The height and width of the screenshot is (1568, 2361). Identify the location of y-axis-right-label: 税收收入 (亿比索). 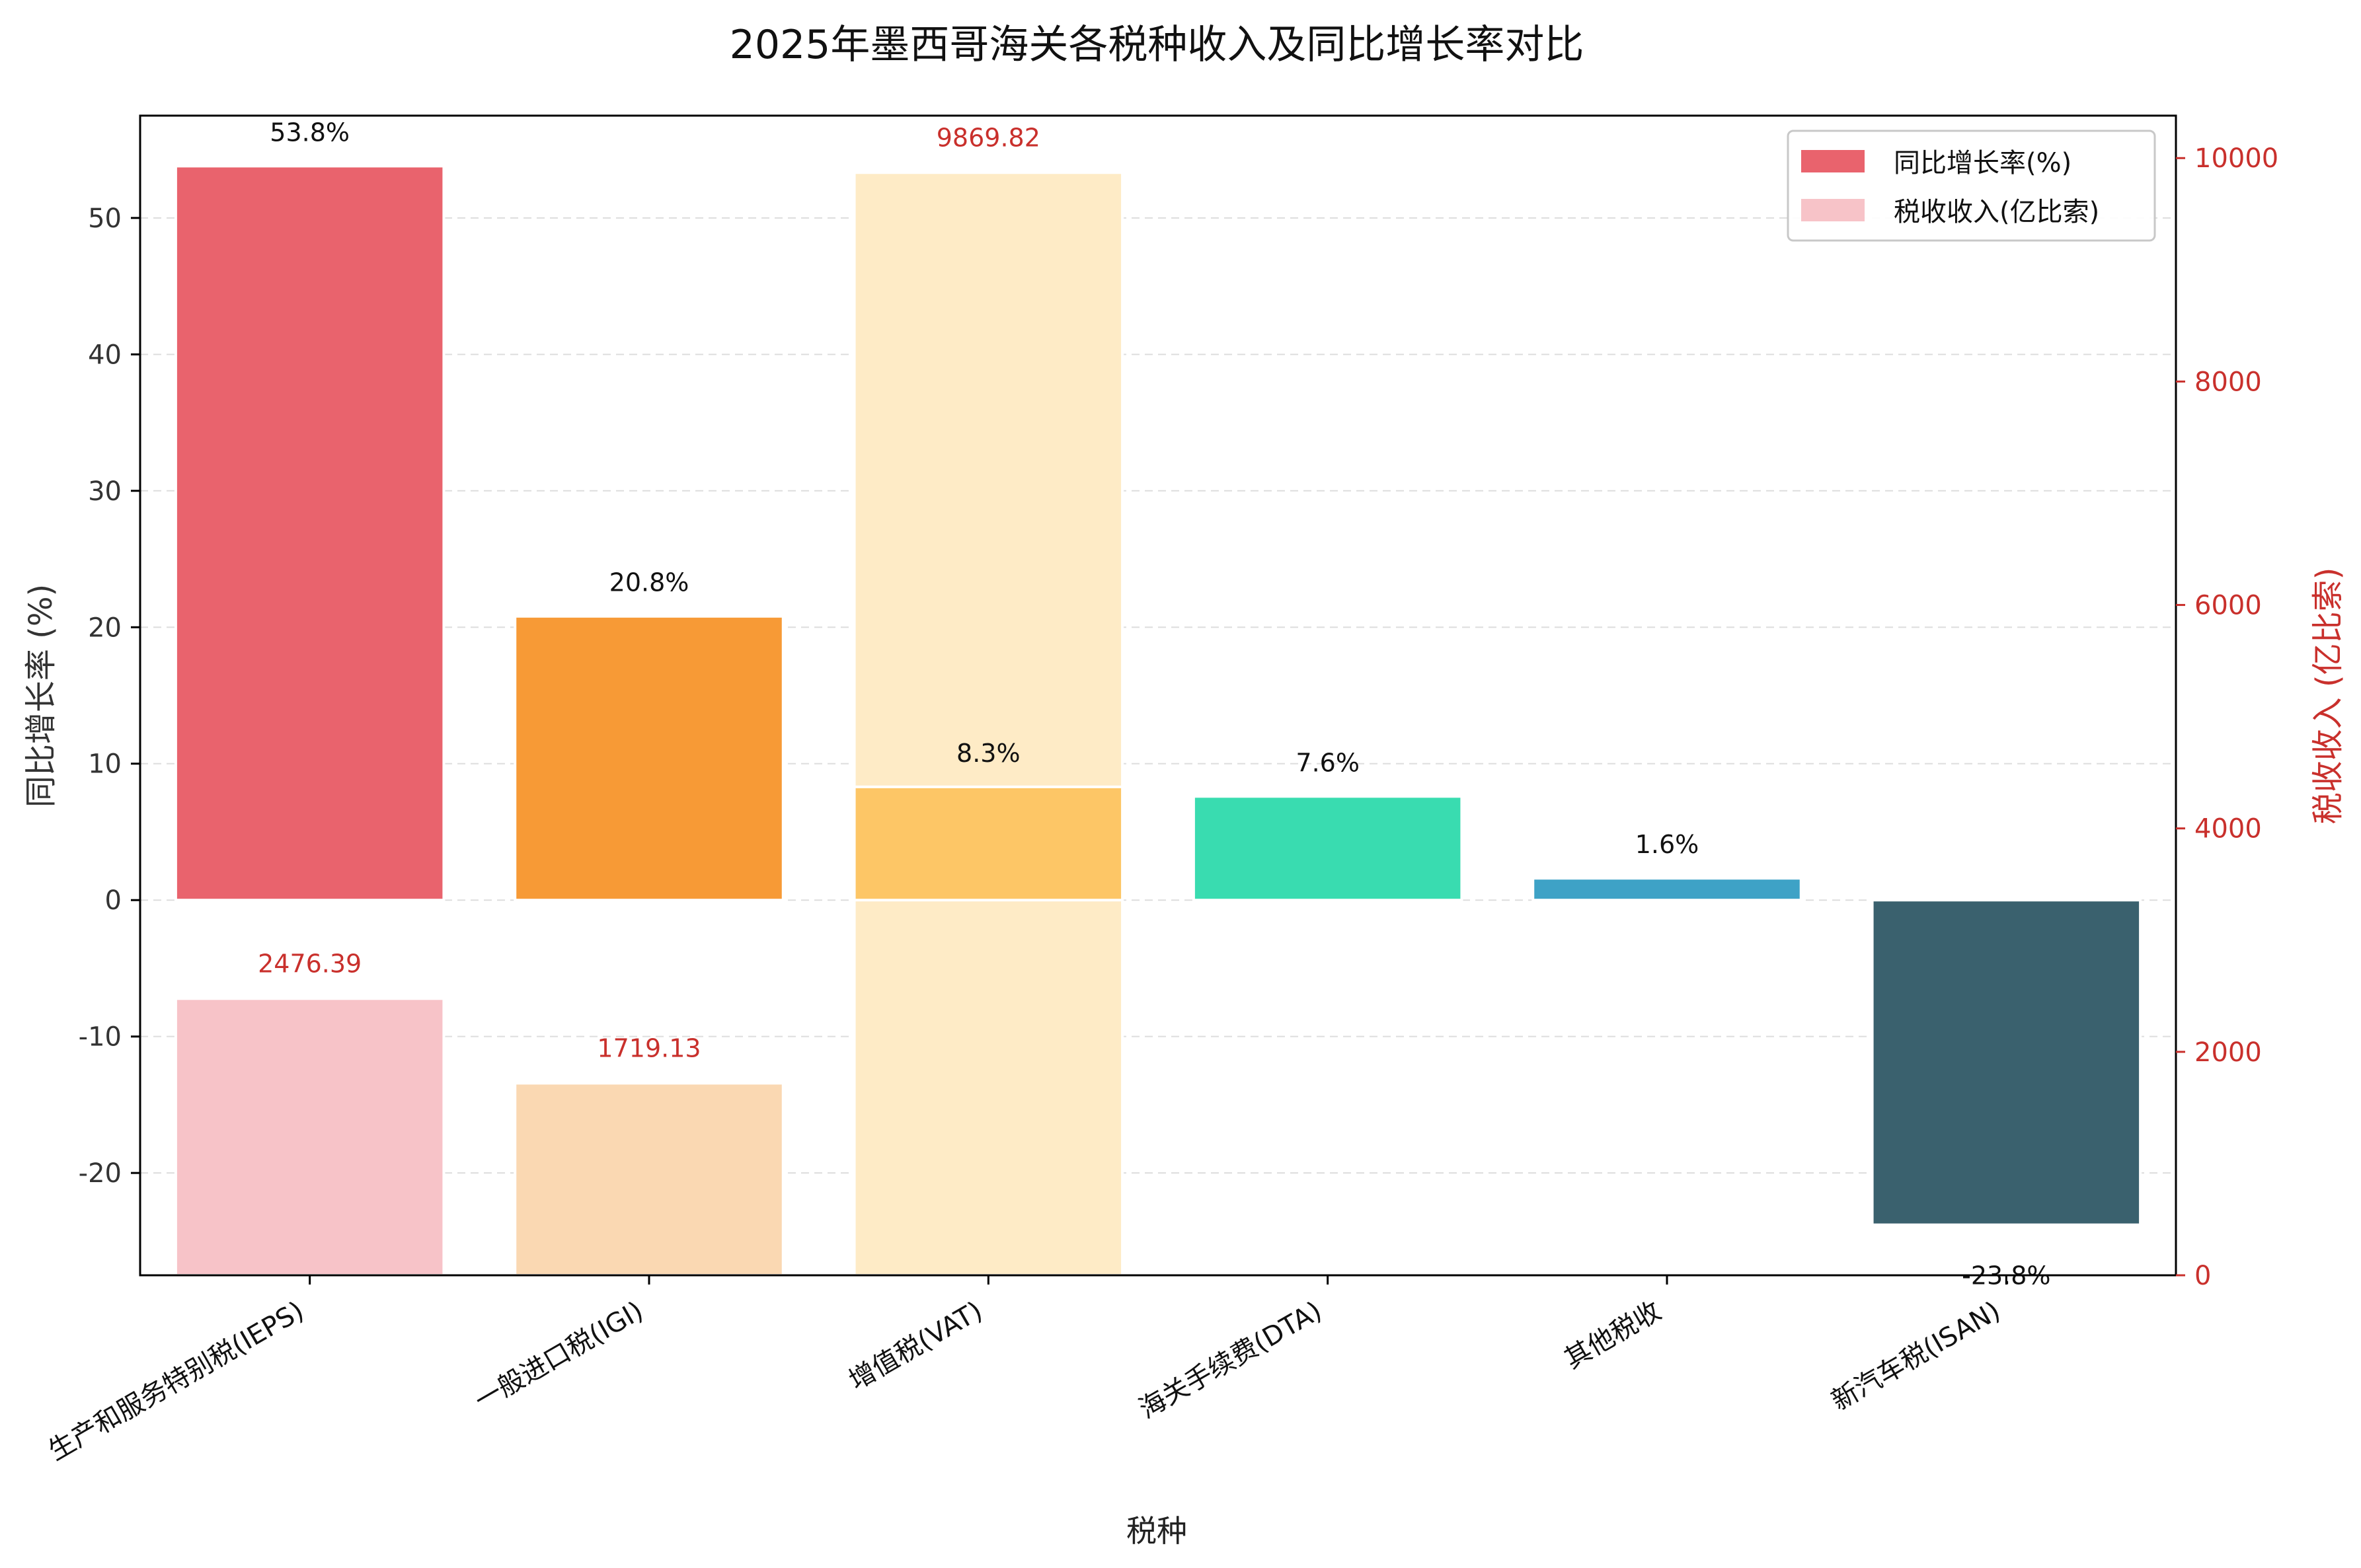
(2327, 696).